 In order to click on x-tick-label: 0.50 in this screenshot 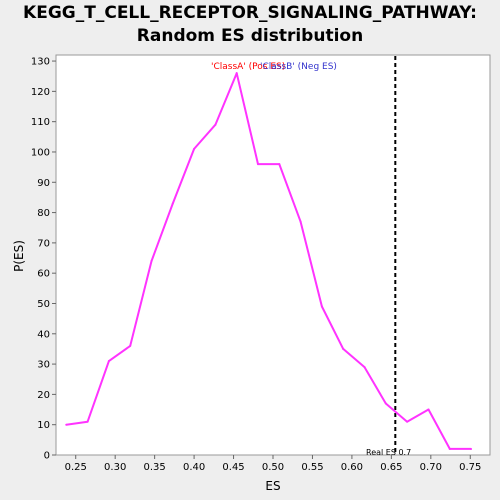, I will do `click(273, 467)`.